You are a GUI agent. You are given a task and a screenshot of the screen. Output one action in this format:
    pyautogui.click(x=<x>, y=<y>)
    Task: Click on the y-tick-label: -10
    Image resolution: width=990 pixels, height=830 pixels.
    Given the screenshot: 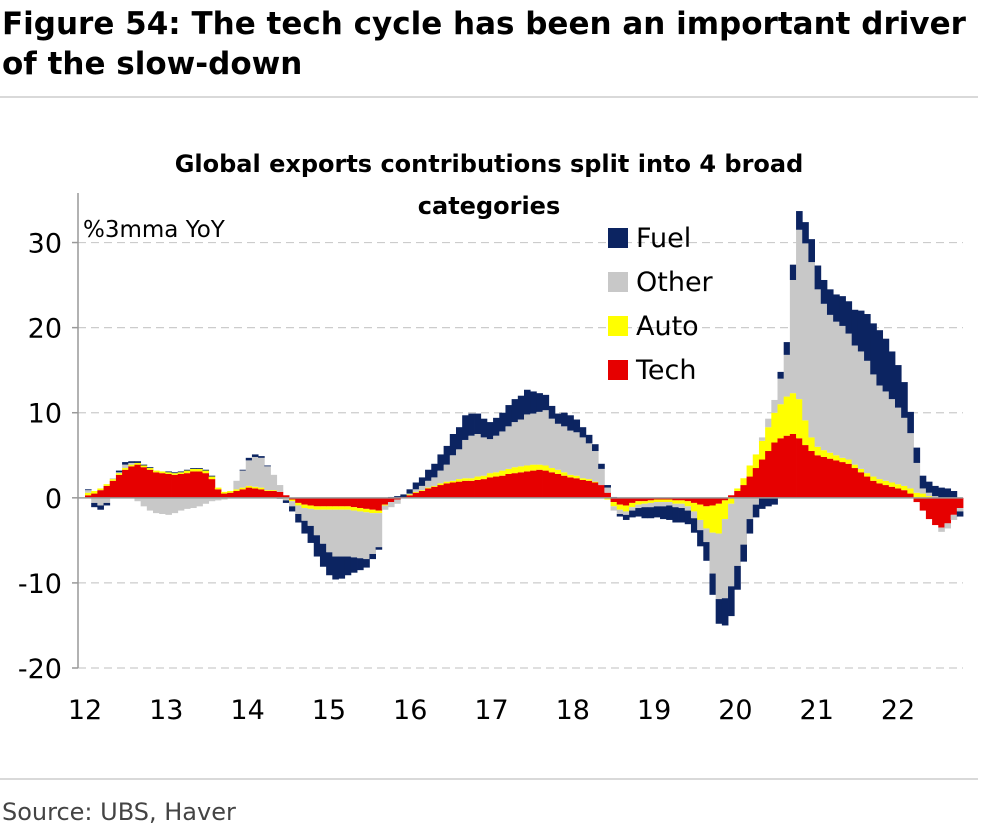 What is the action you would take?
    pyautogui.click(x=40, y=584)
    